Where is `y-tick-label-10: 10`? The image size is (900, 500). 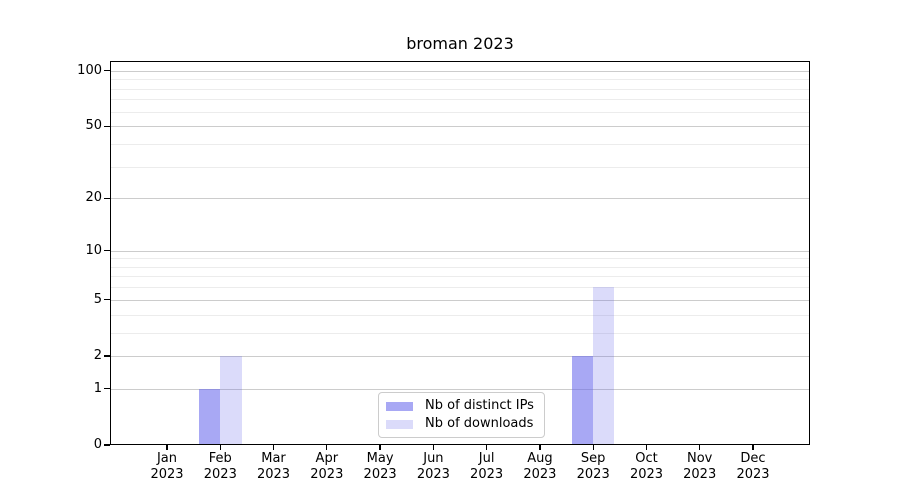 y-tick-label-10: 10 is located at coordinates (93, 250).